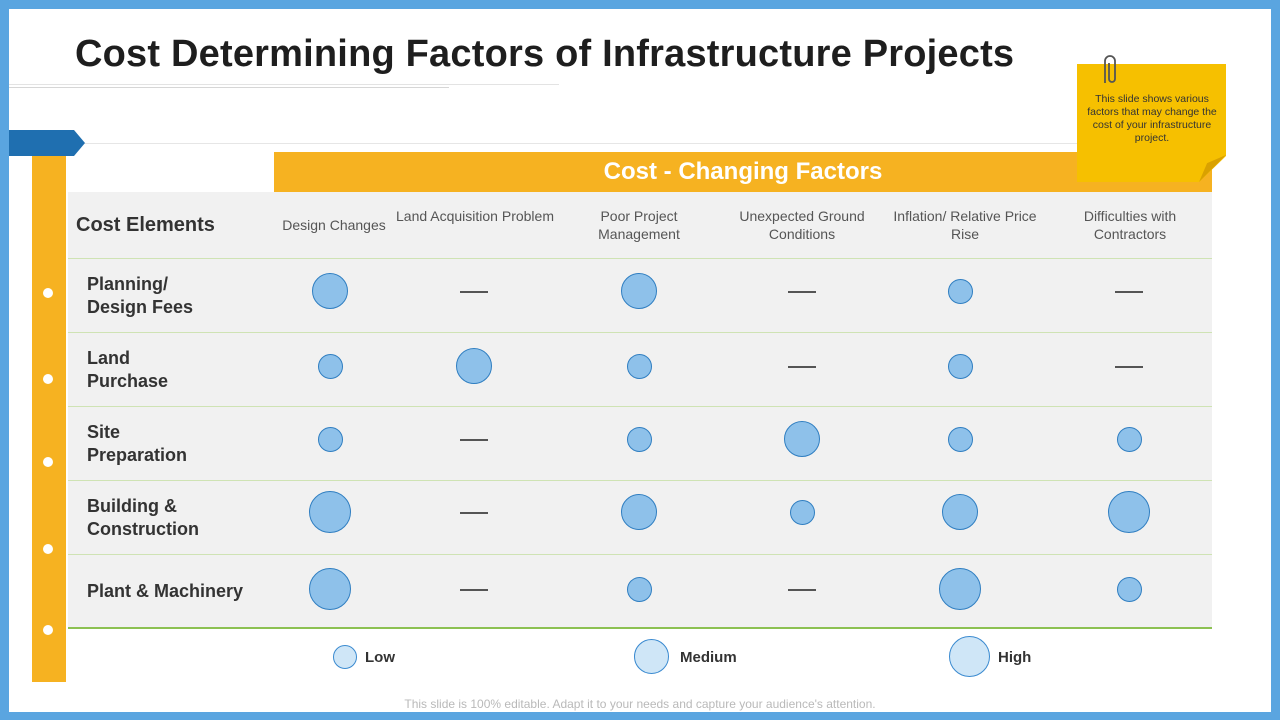  Describe the element at coordinates (708, 657) in the screenshot. I see `legend-medium-label: Medium` at that location.